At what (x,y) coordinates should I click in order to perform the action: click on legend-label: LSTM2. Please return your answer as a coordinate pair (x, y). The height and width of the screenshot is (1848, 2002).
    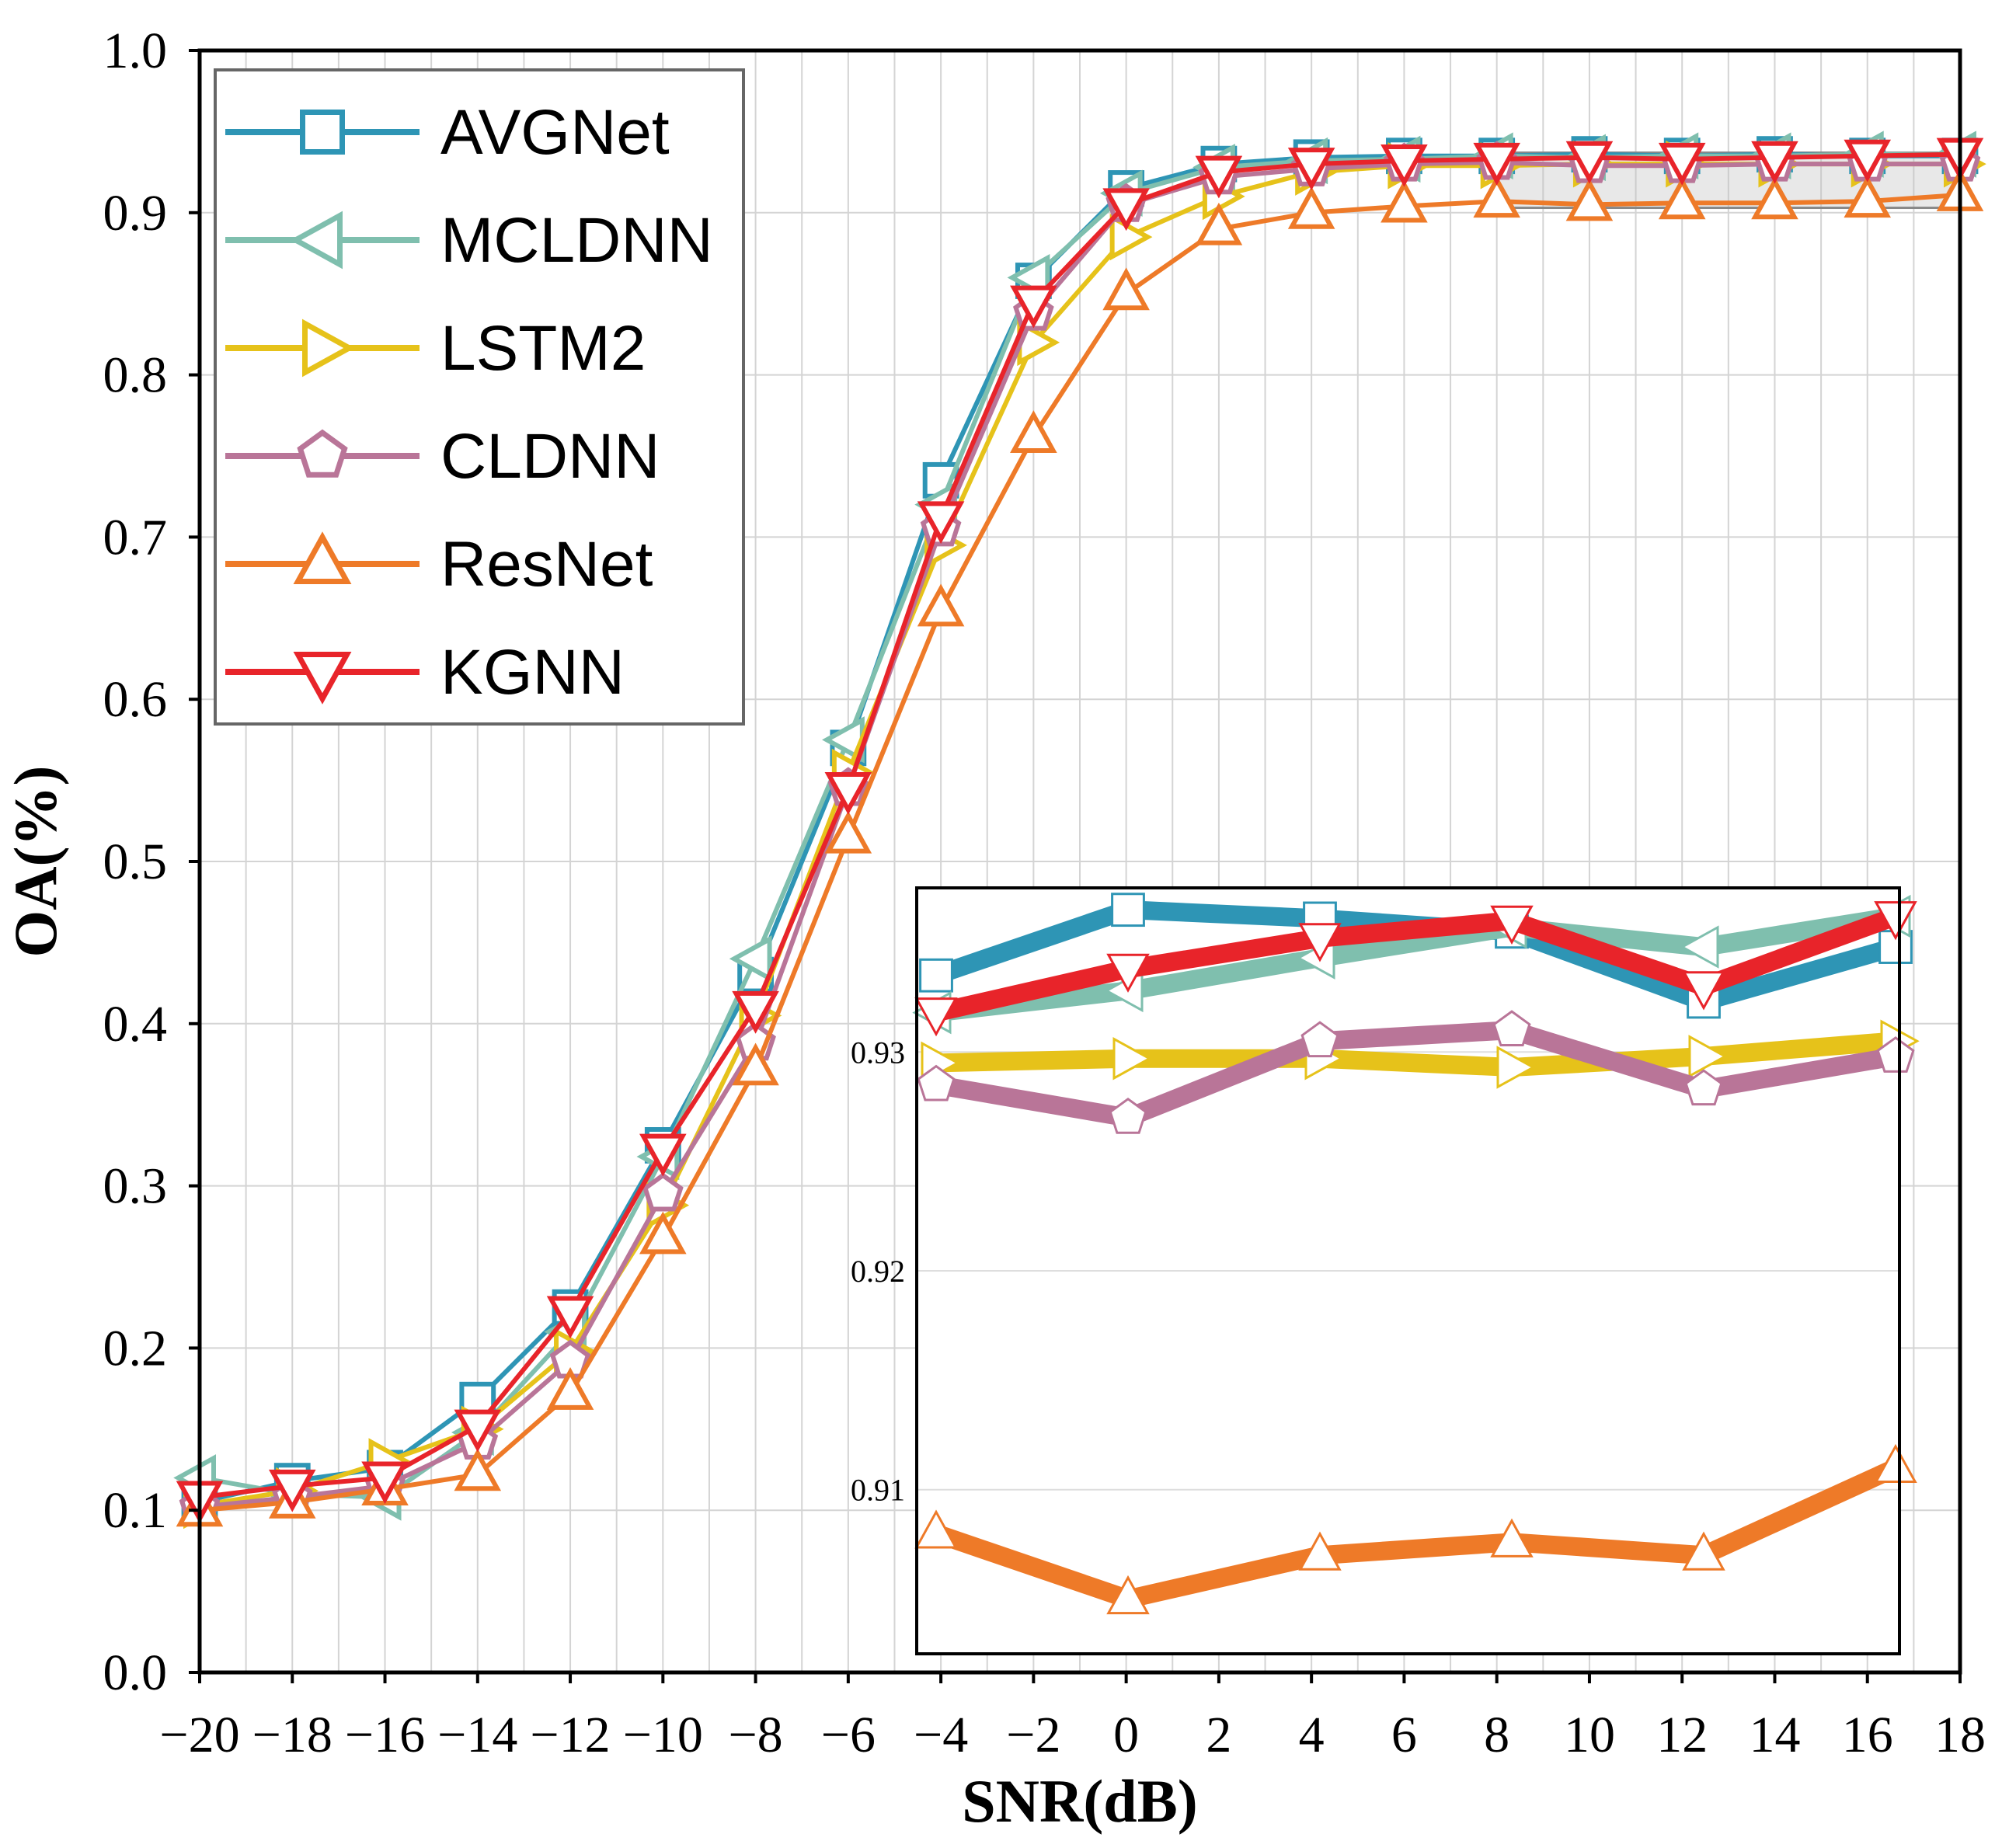
    Looking at the image, I should click on (543, 349).